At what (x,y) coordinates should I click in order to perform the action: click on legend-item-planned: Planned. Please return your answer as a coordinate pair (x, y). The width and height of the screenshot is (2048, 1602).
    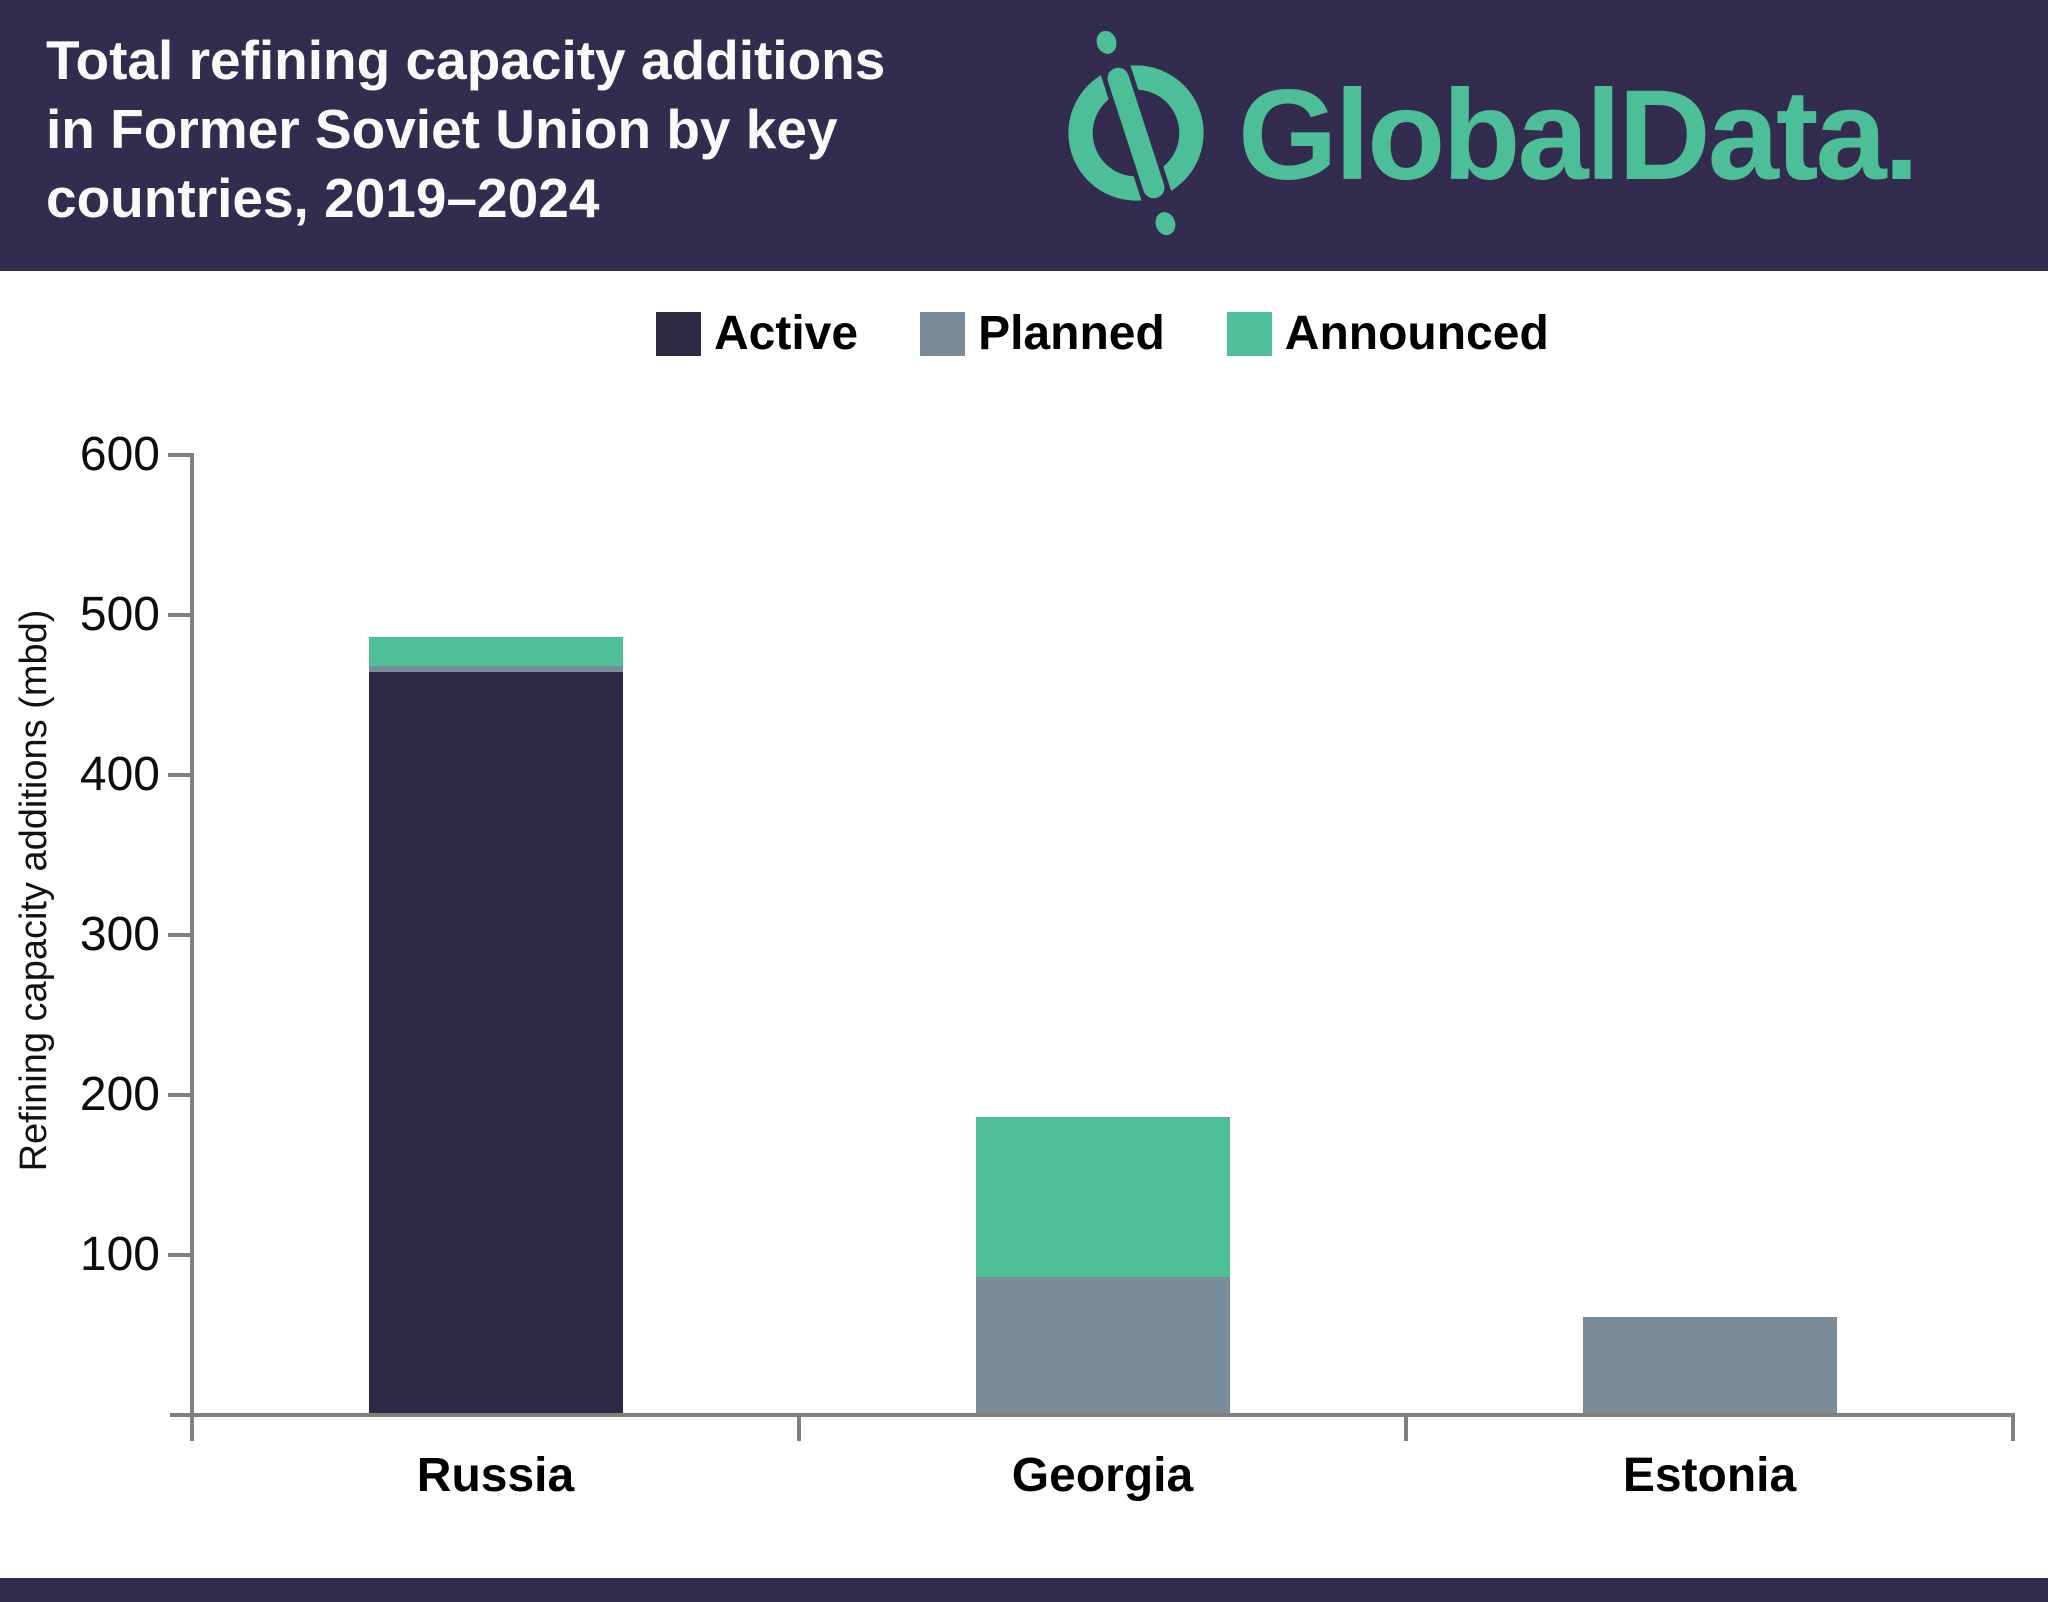
    Looking at the image, I should click on (1042, 333).